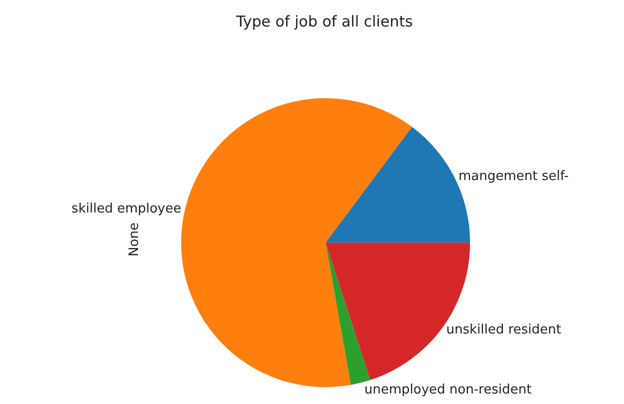 This screenshot has height=404, width=624. Describe the element at coordinates (324, 21) in the screenshot. I see `chart-title: Type of job of all clients` at that location.